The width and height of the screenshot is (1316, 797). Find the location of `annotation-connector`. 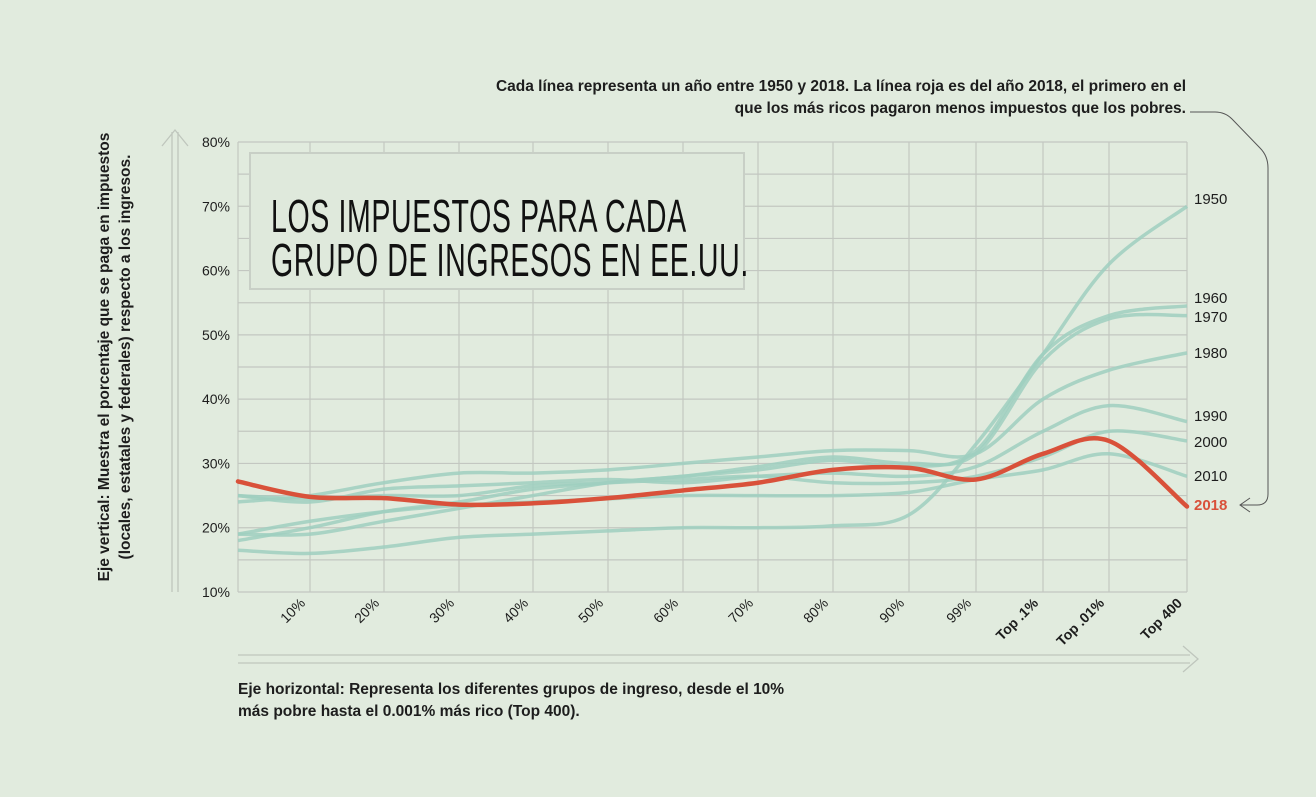

annotation-connector is located at coordinates (1229, 312).